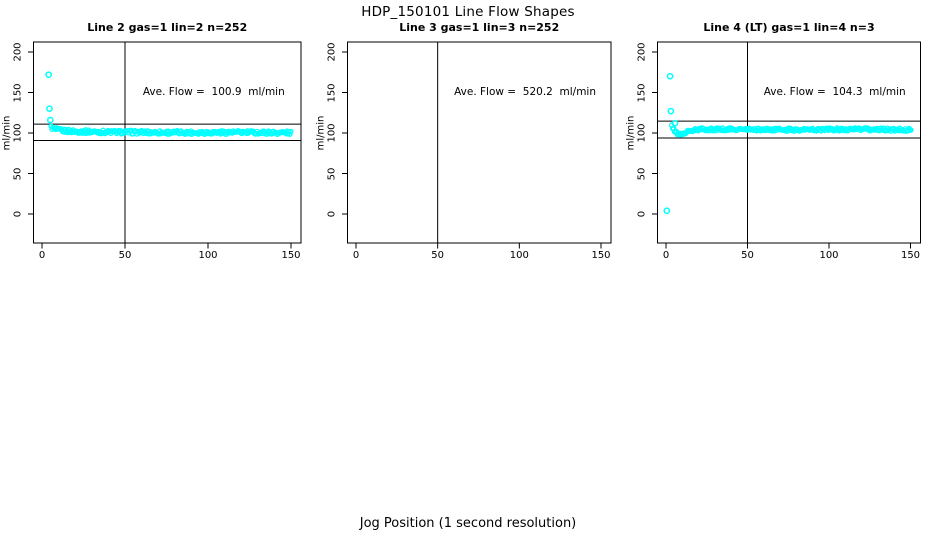 This screenshot has width=936, height=540. Describe the element at coordinates (468, 523) in the screenshot. I see `x-axis-label: Jog Position (1 second resolution)` at that location.